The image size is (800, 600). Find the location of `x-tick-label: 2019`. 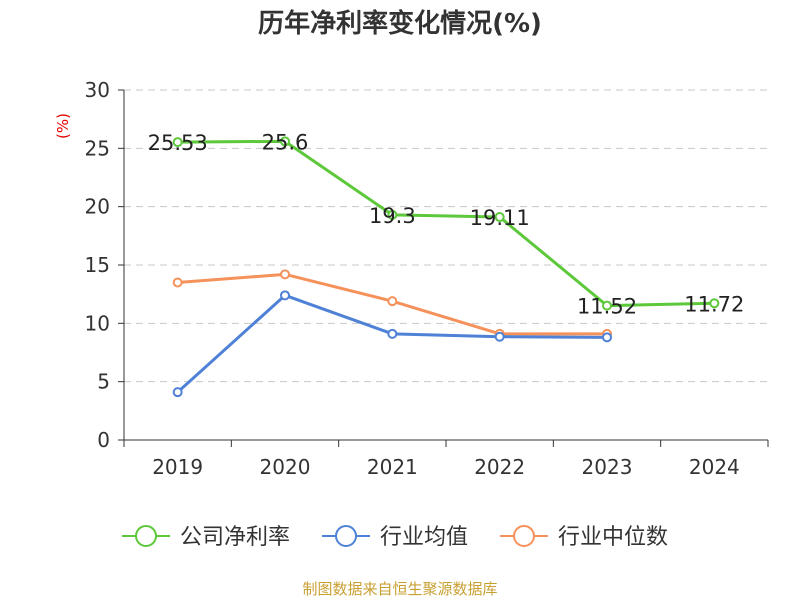

x-tick-label: 2019 is located at coordinates (177, 467).